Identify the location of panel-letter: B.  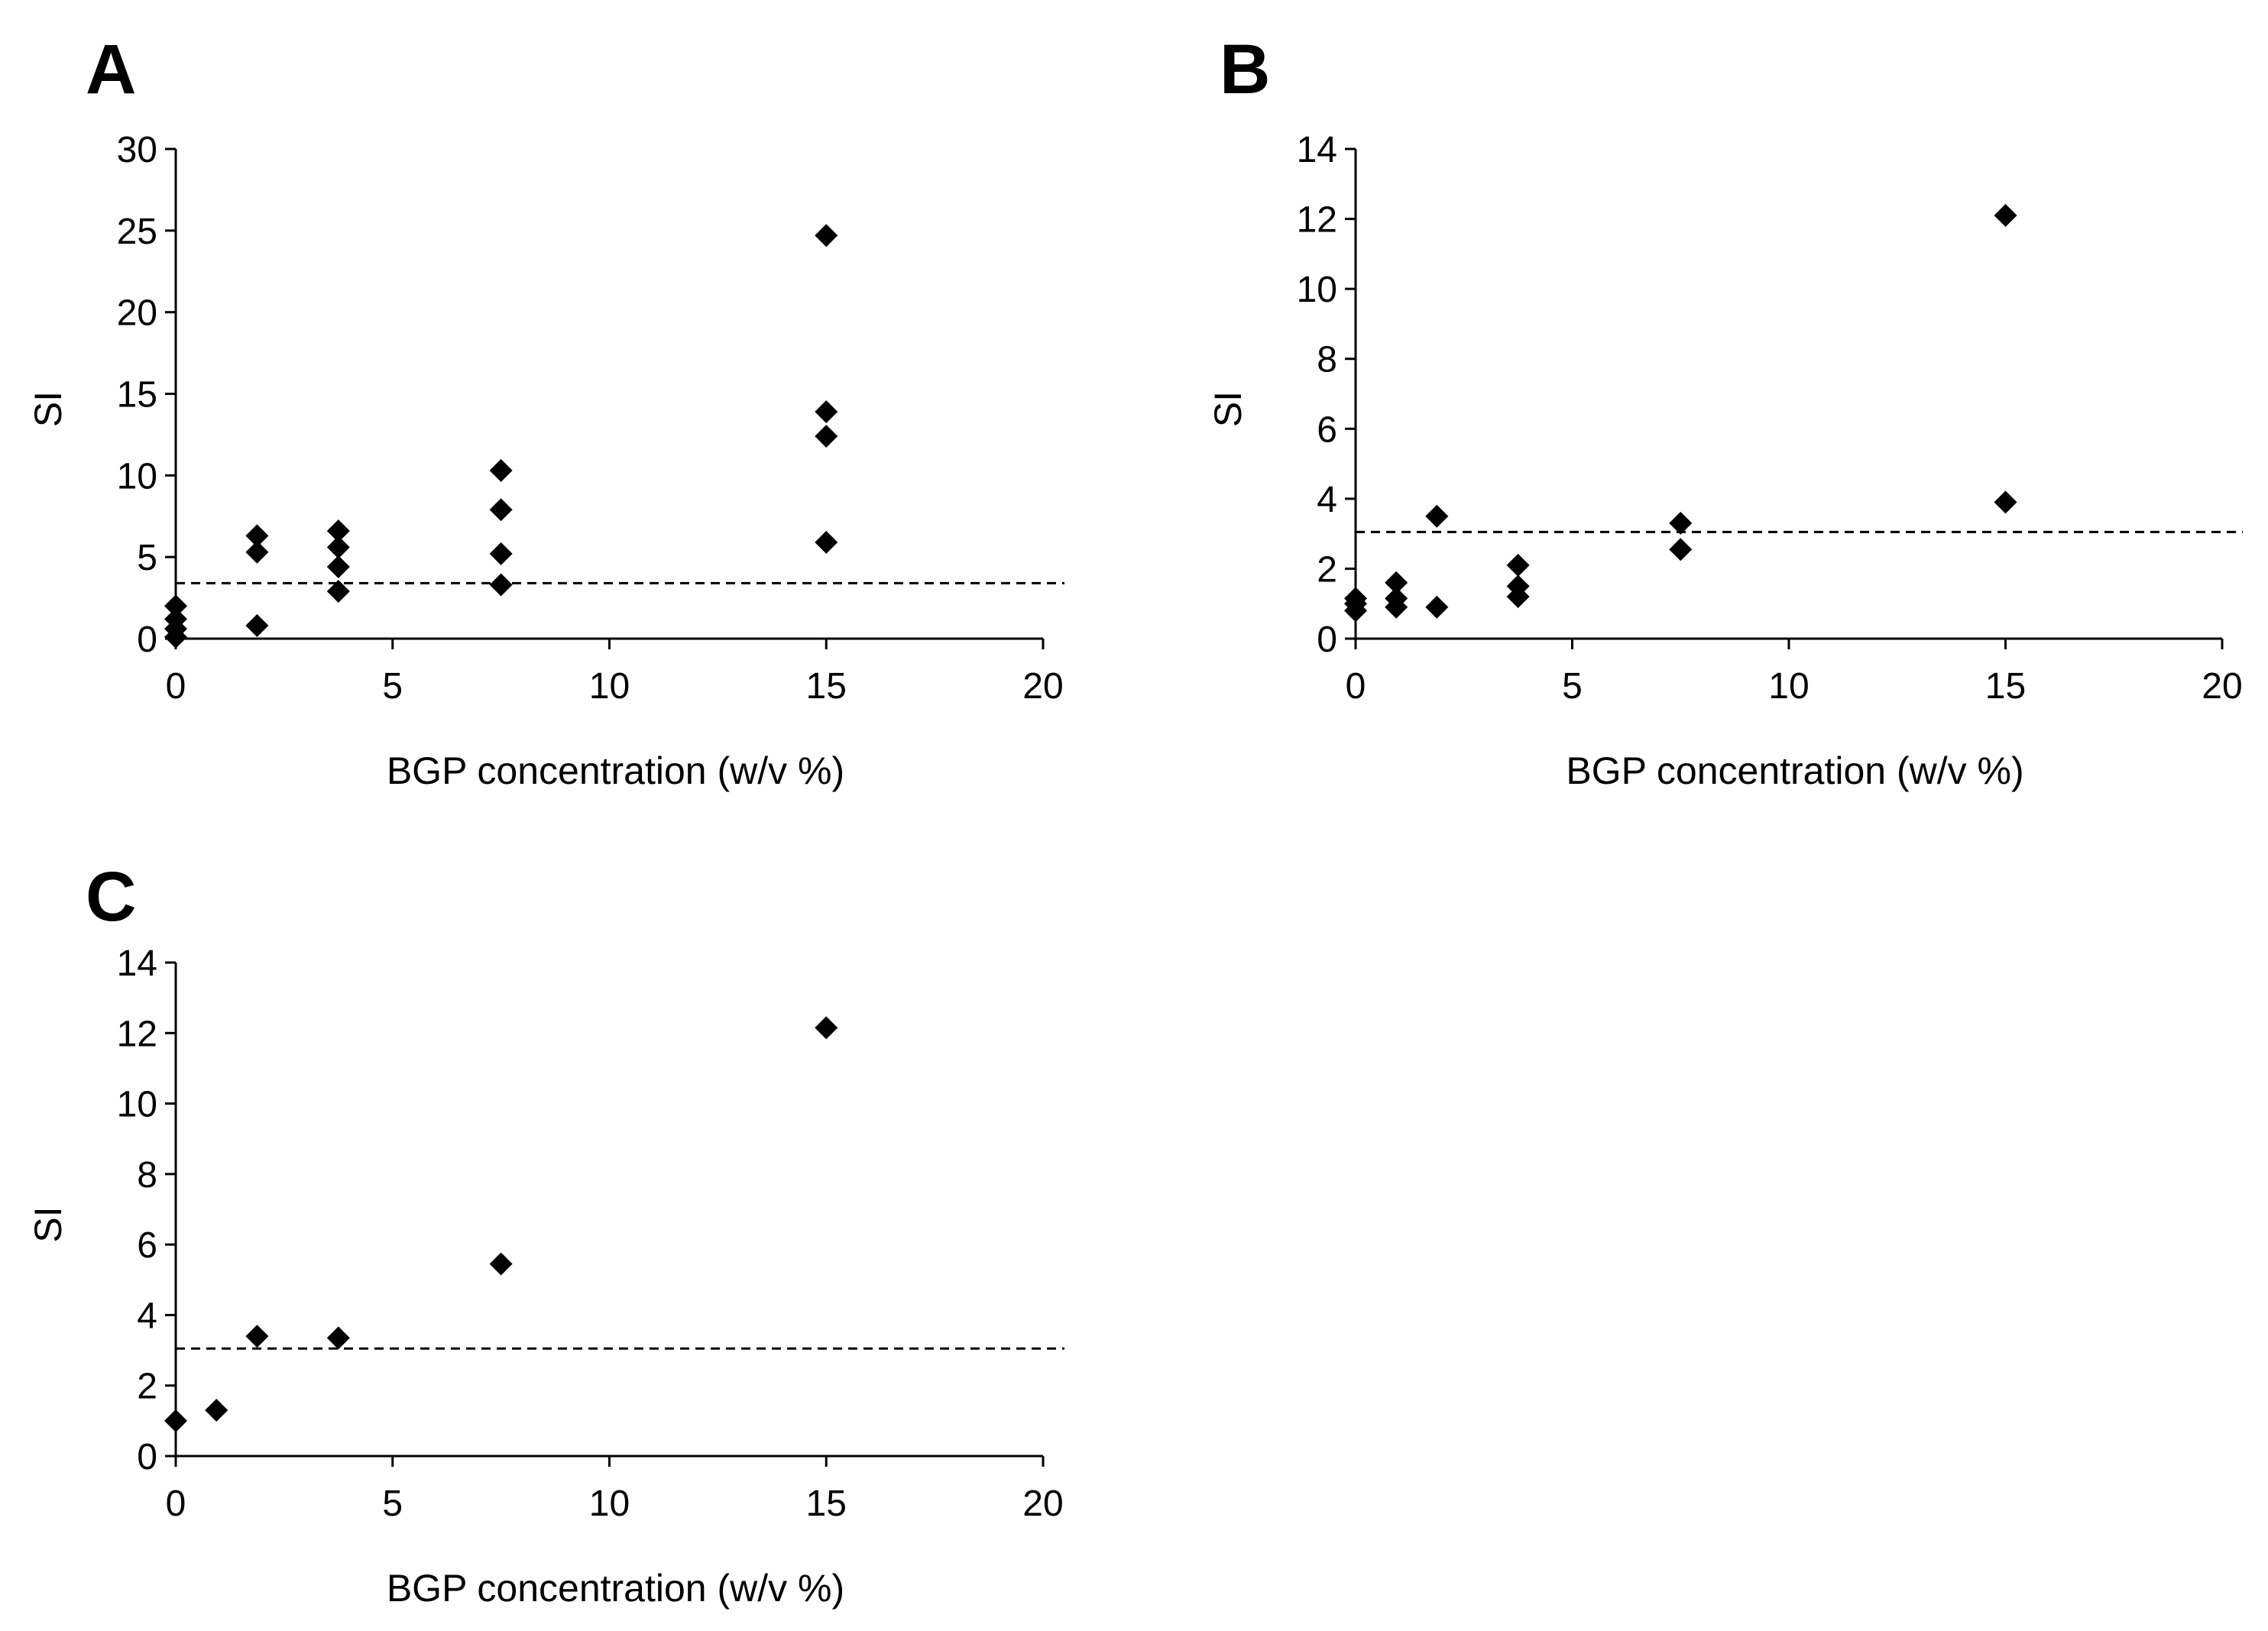
(1245, 69).